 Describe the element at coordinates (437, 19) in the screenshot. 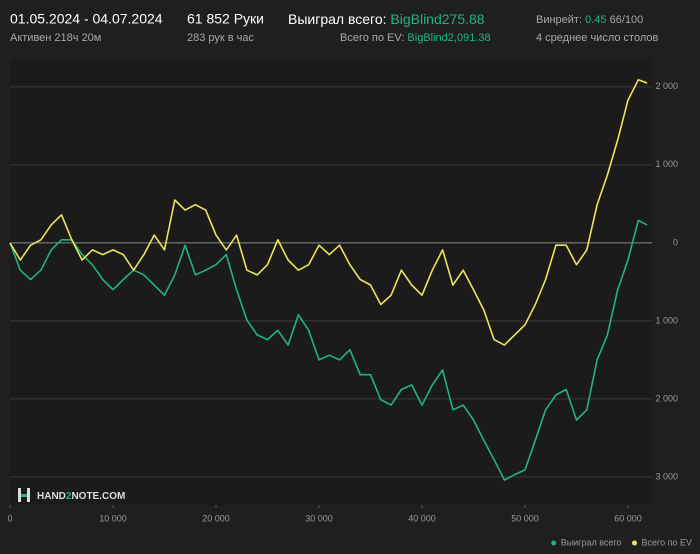

I see `won-value: BigBlind275.88` at that location.